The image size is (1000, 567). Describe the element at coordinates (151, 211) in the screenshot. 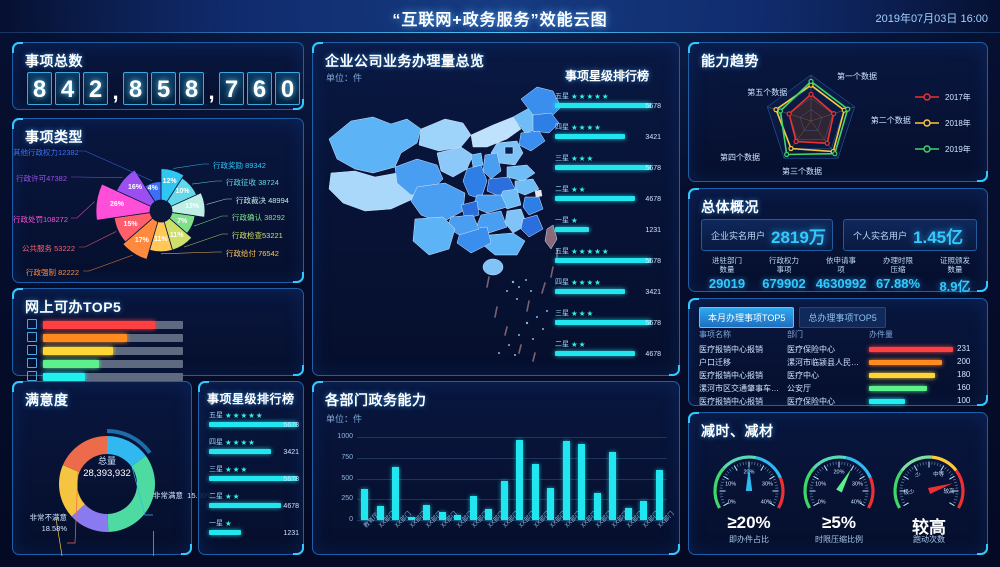

I see `rose-chart-svg` at that location.